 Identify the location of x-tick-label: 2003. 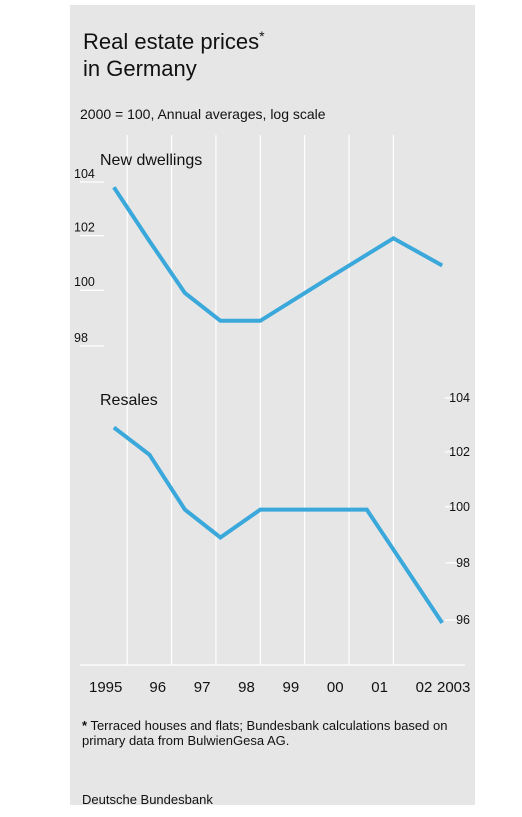
(453, 687).